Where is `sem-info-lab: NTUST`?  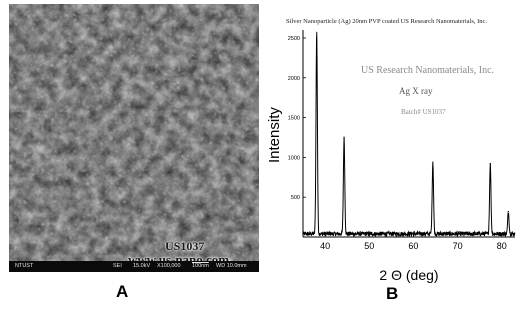
sem-info-lab: NTUST is located at coordinates (24, 266).